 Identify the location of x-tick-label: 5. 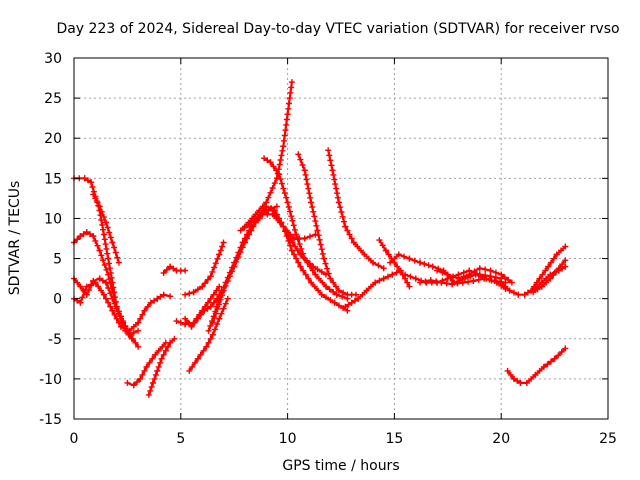
(180, 439).